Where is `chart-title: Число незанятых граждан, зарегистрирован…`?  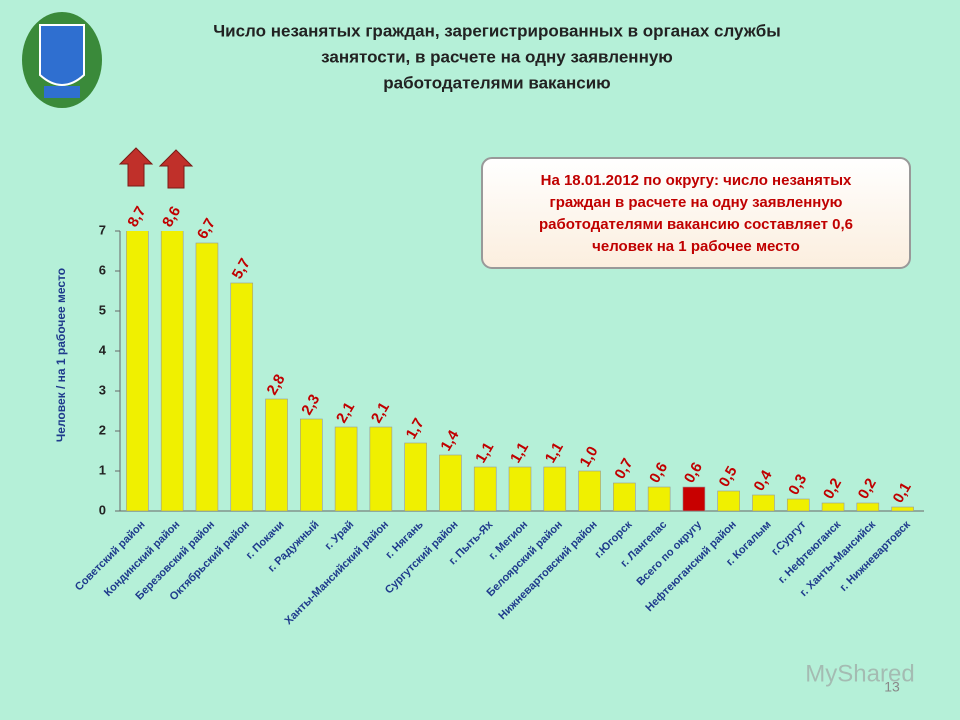
chart-title: Число незанятых граждан, зарегистрирован… is located at coordinates (497, 30).